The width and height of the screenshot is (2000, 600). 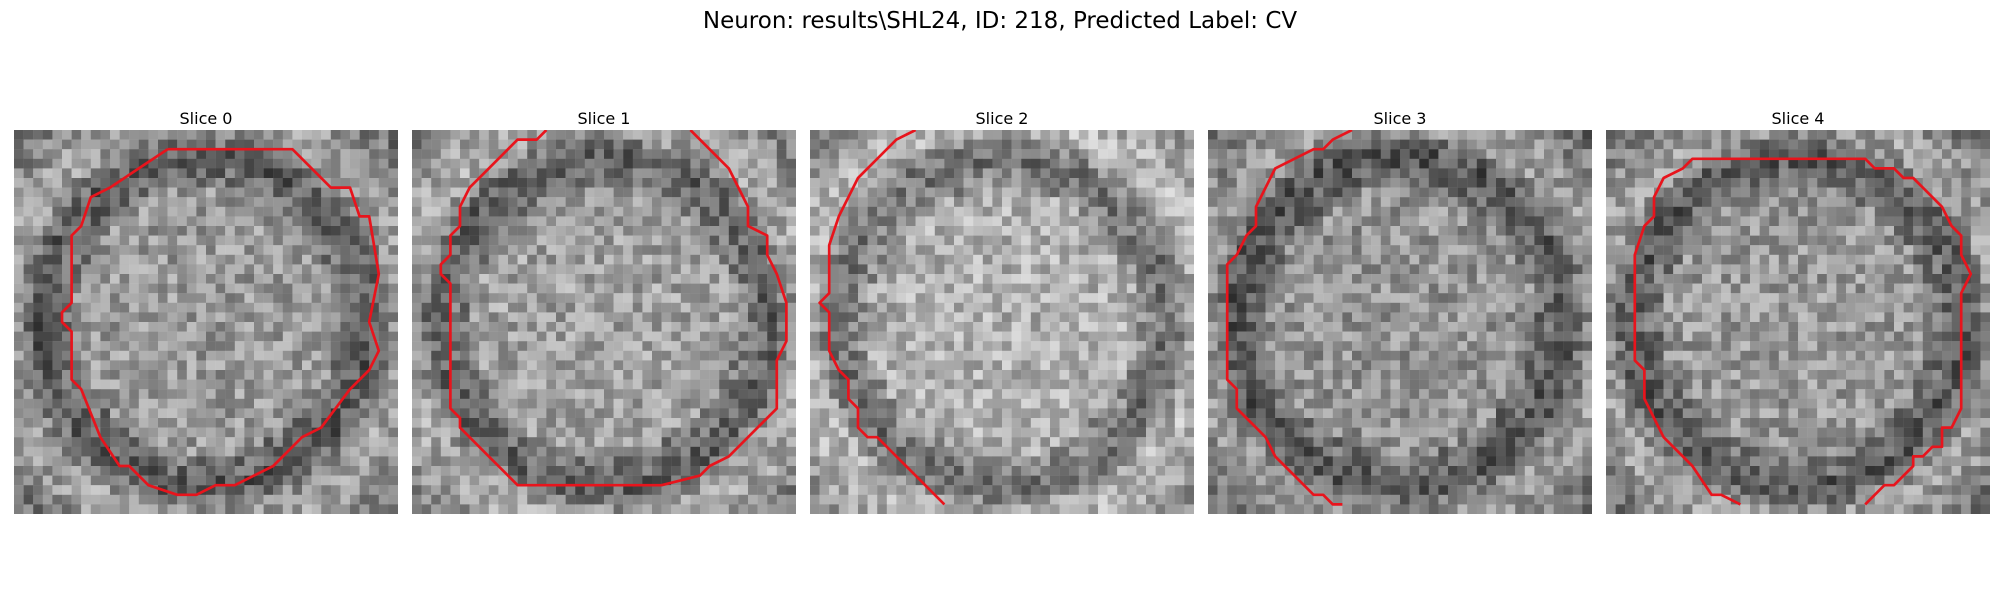 I want to click on slice-title-4: Slice 4, so click(x=1798, y=118).